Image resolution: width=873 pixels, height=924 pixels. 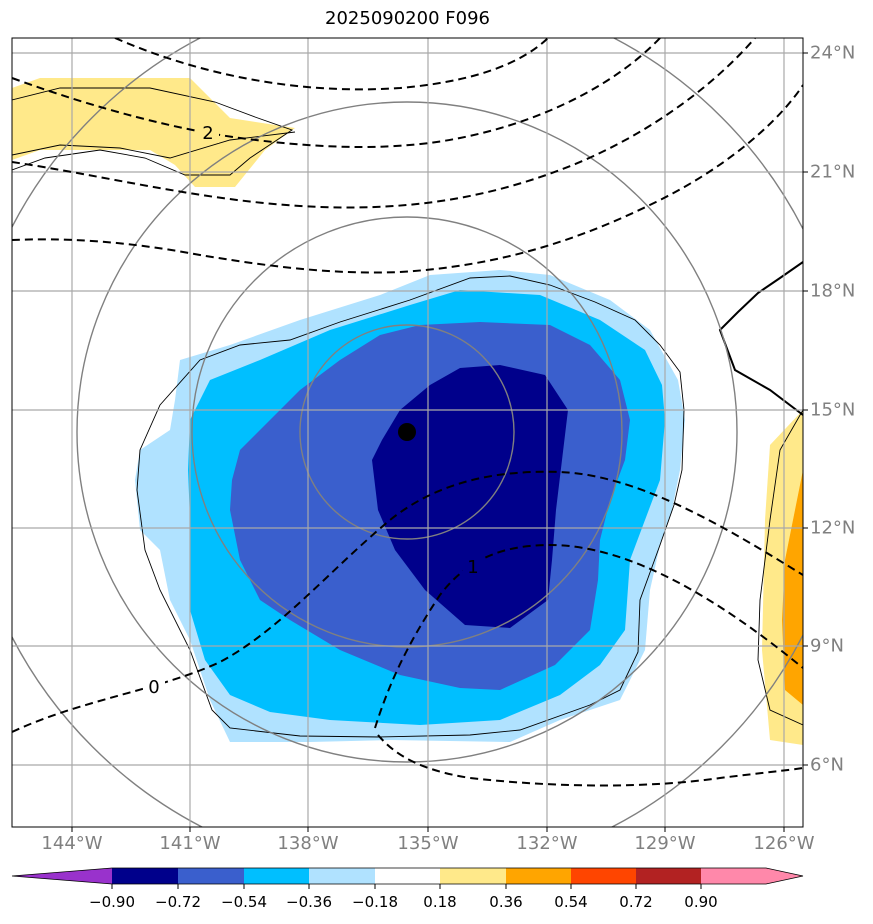 What do you see at coordinates (701, 902) in the screenshot?
I see `colorbar-label-9: 0.90` at bounding box center [701, 902].